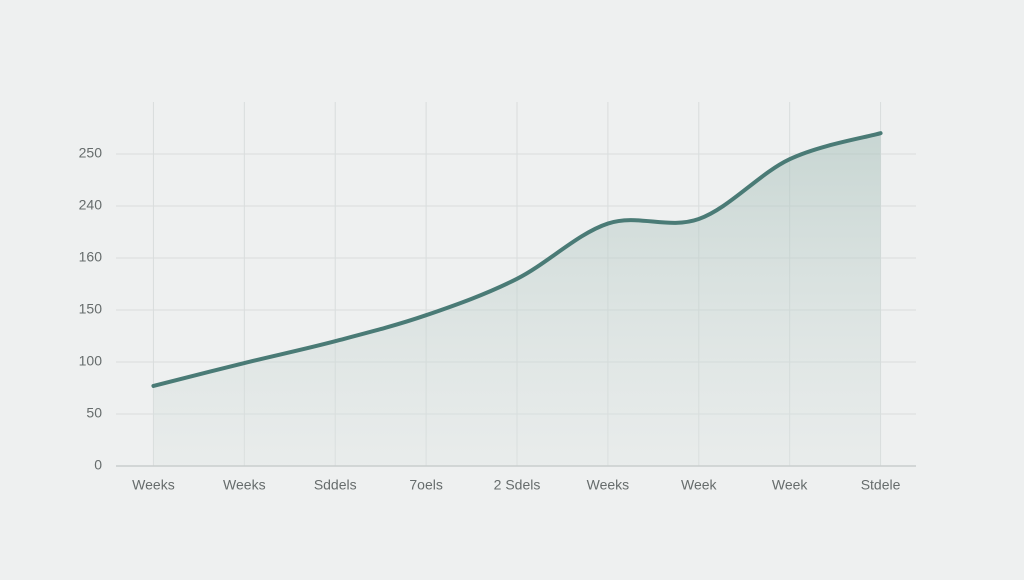  I want to click on y-tick-label: 160, so click(91, 257).